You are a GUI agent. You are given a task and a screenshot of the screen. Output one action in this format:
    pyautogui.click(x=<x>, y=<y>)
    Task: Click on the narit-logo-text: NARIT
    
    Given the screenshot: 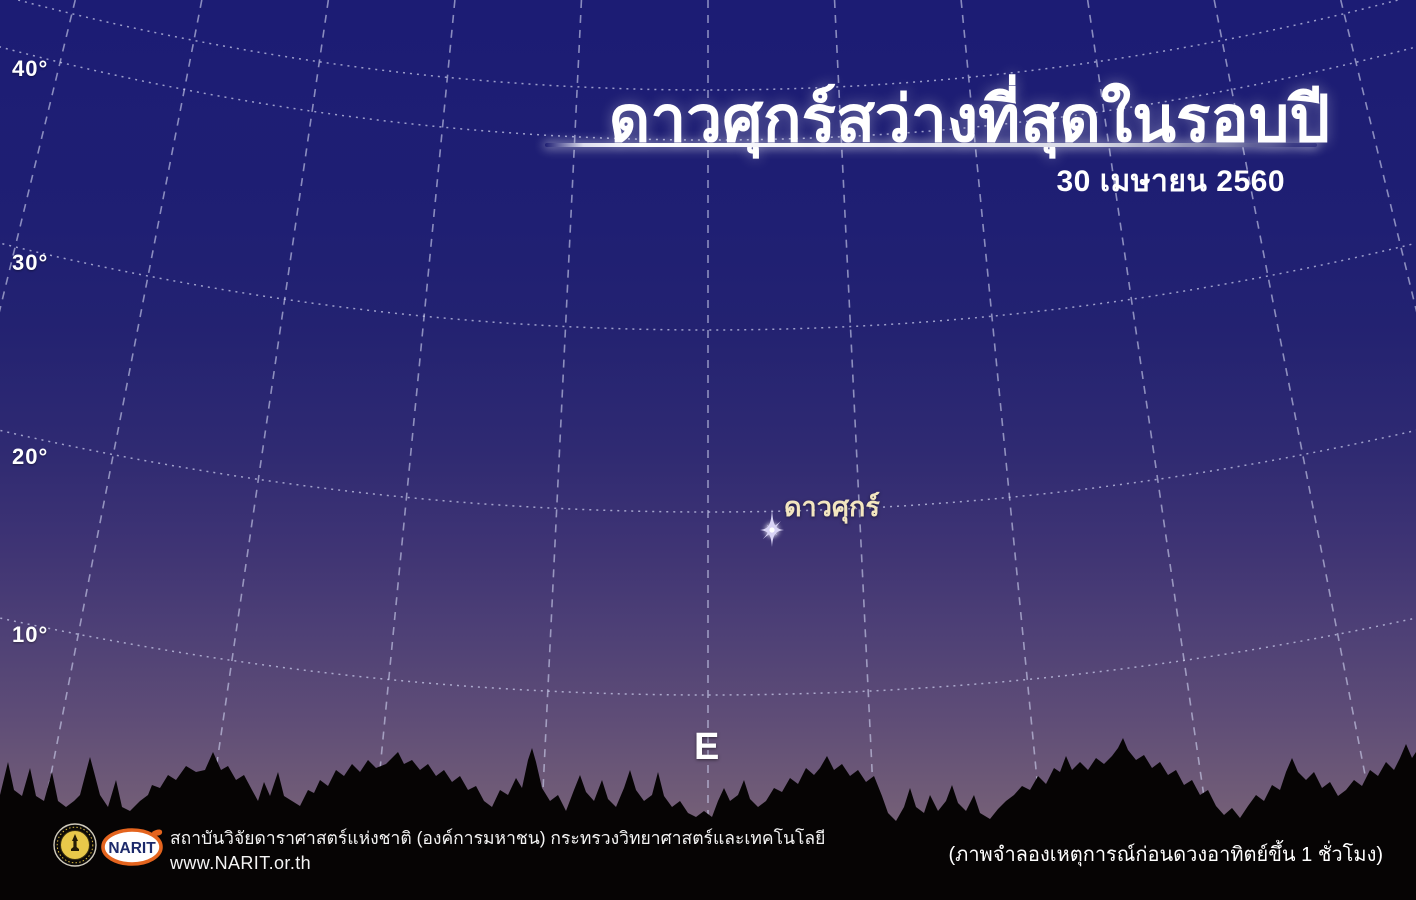 What is the action you would take?
    pyautogui.click(x=132, y=848)
    